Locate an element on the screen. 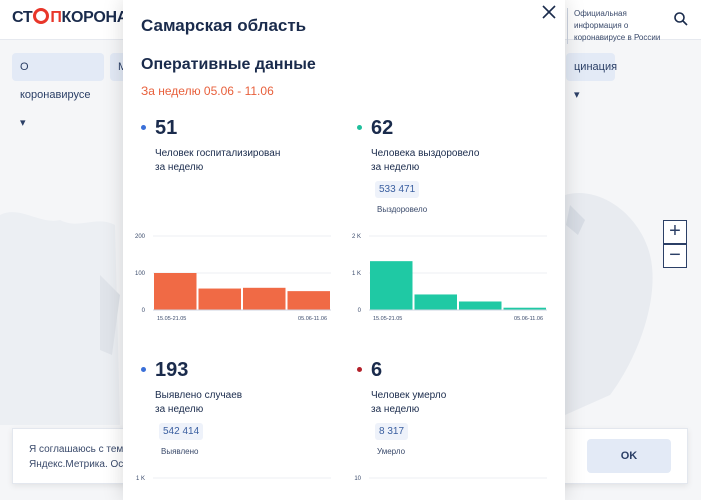  stat-value: 6 is located at coordinates (377, 370).